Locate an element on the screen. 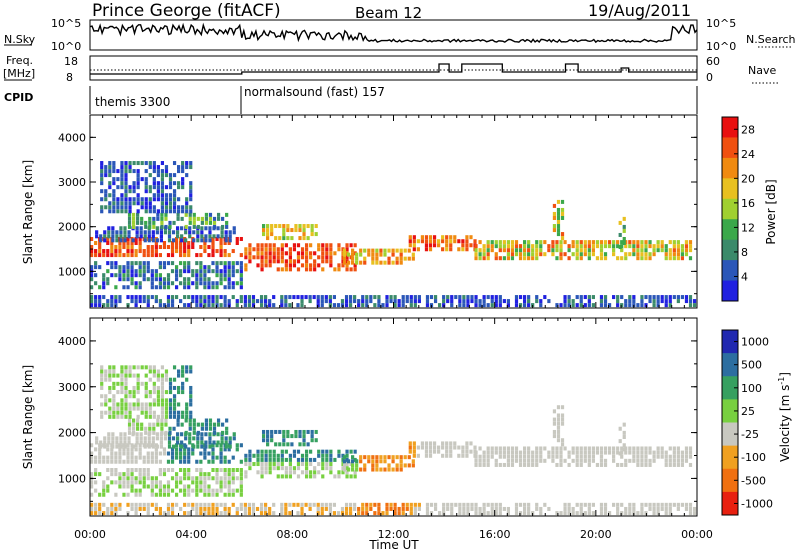 The image size is (800, 554). power-colorbar-tick-label: 20 is located at coordinates (748, 178).